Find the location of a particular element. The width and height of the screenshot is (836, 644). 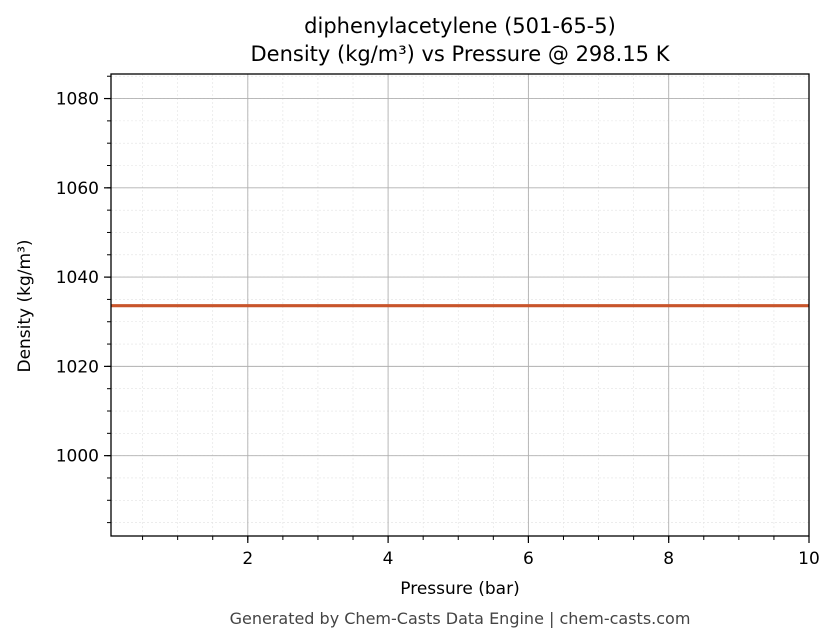

y-tick-label: 1060 is located at coordinates (77, 189).